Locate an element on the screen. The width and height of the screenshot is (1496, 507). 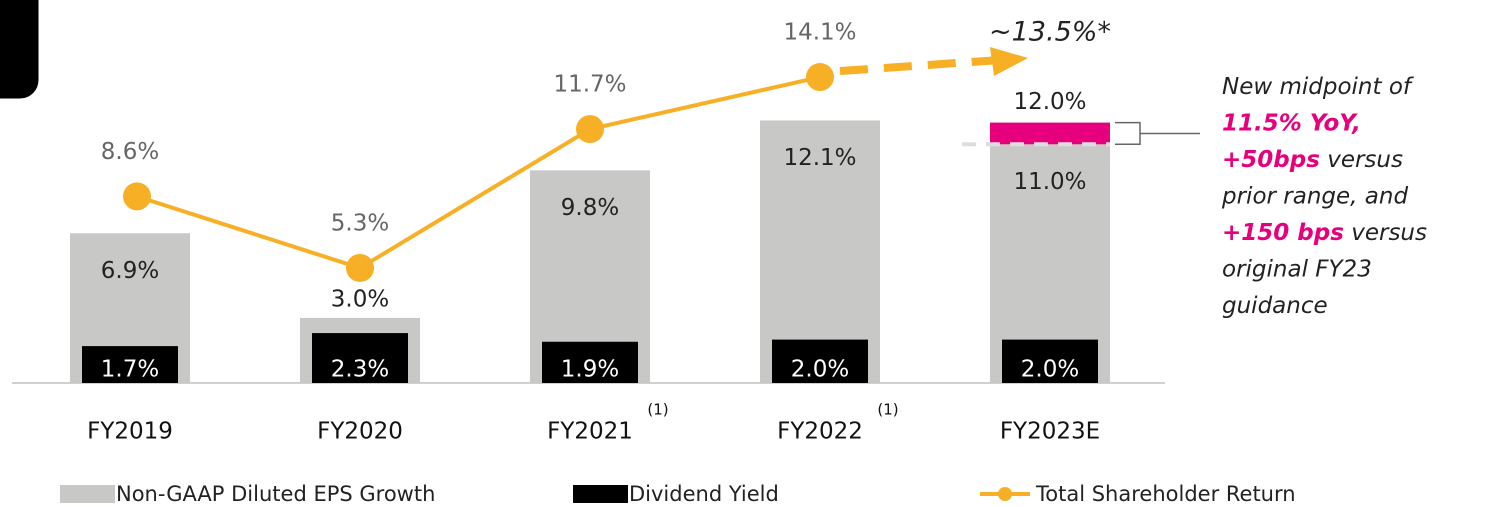
dividend-label: 1.7% is located at coordinates (130, 370).